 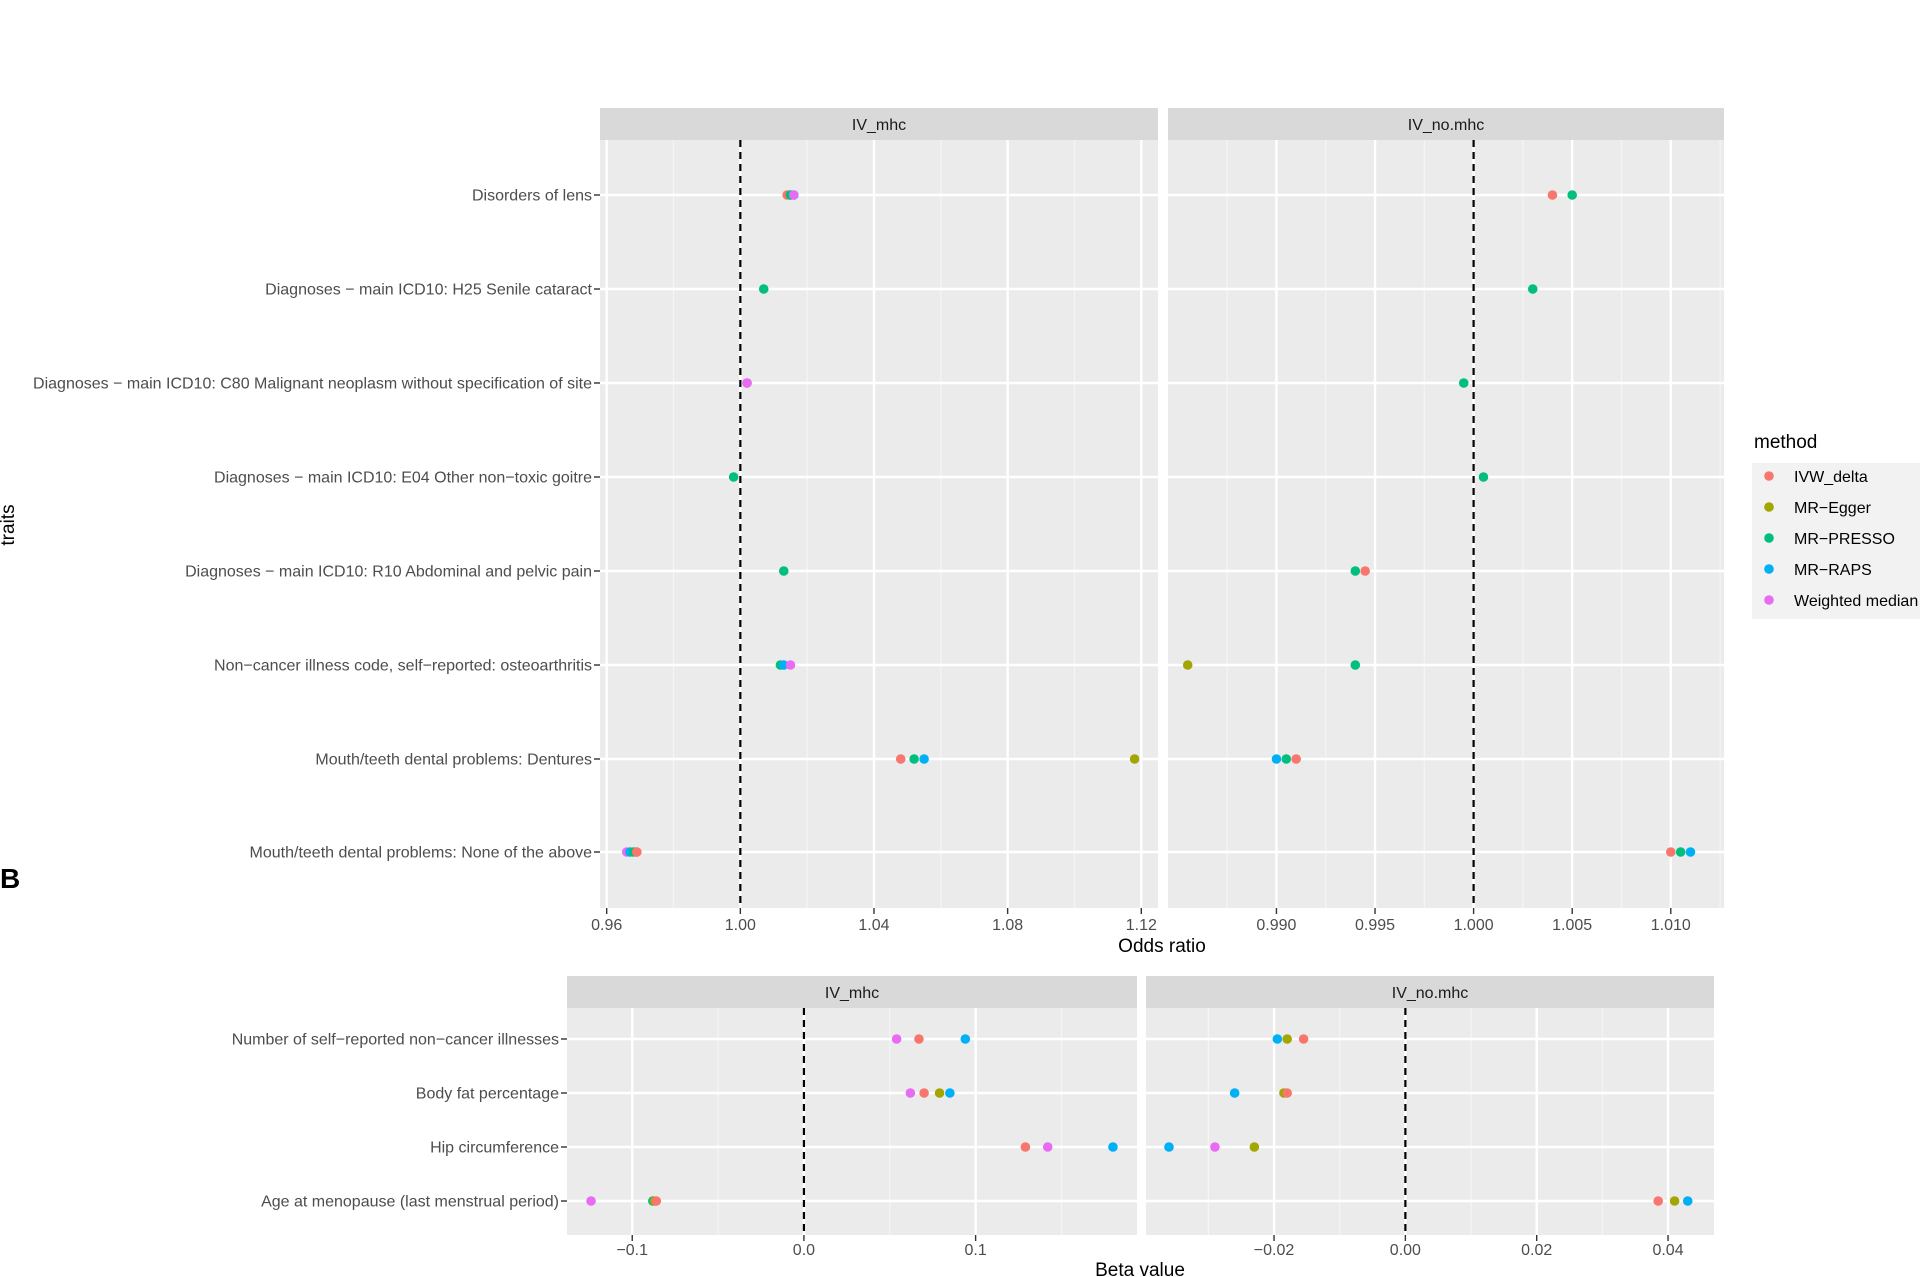 I want to click on facet-iv-mhc: IV_mhc −0.1 0.0 0.1, so click(x=852, y=1117).